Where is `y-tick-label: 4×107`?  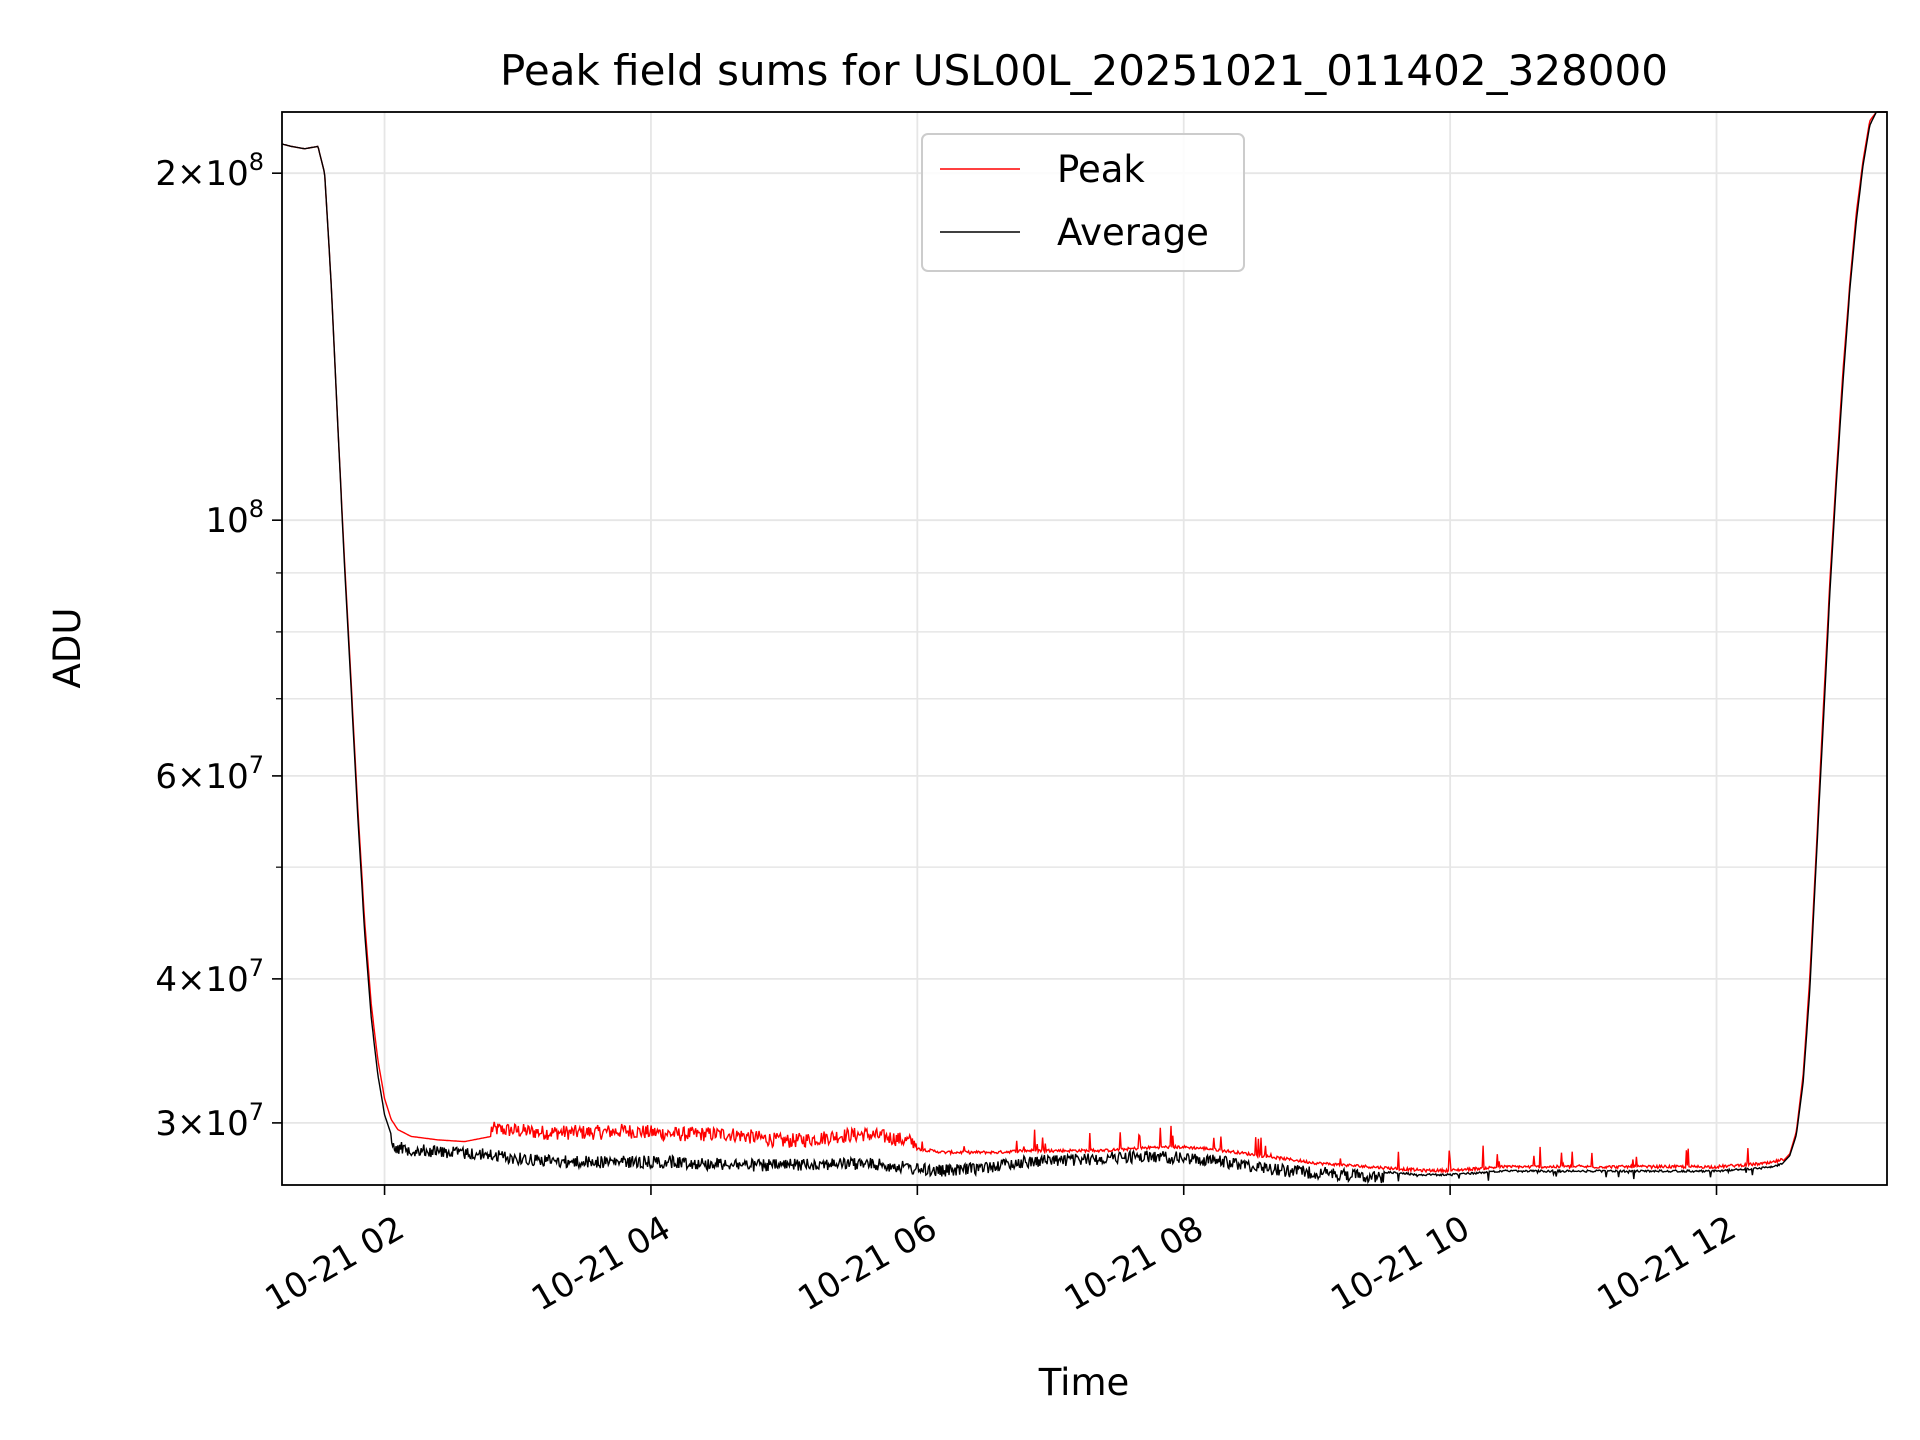 y-tick-label: 4×107 is located at coordinates (209, 977).